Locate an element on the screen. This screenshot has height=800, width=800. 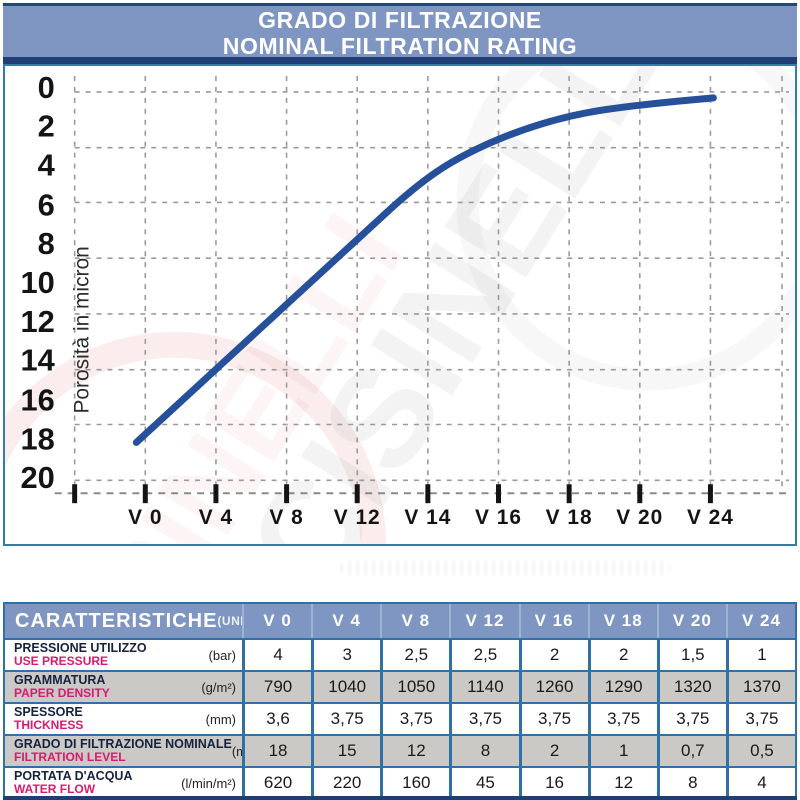
table-cell: 1140 is located at coordinates (484, 686).